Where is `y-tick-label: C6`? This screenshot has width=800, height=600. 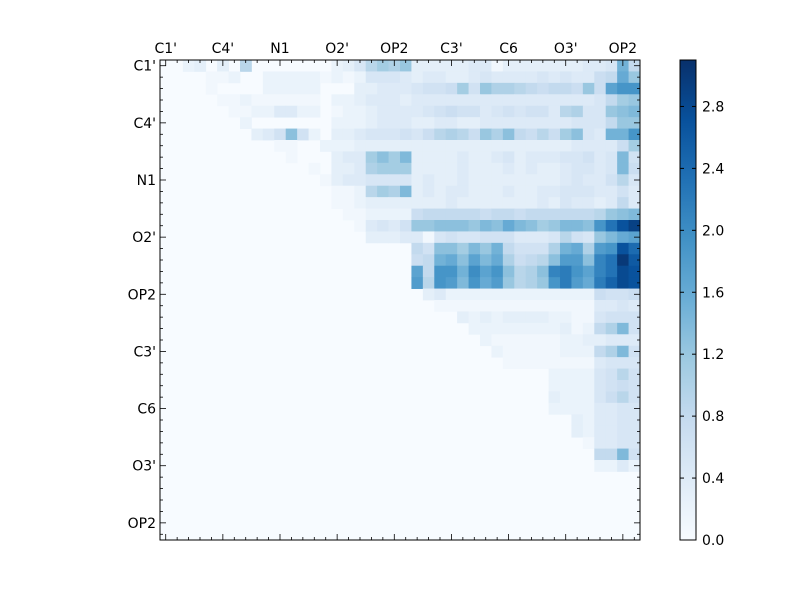
y-tick-label: C6 is located at coordinates (146, 410).